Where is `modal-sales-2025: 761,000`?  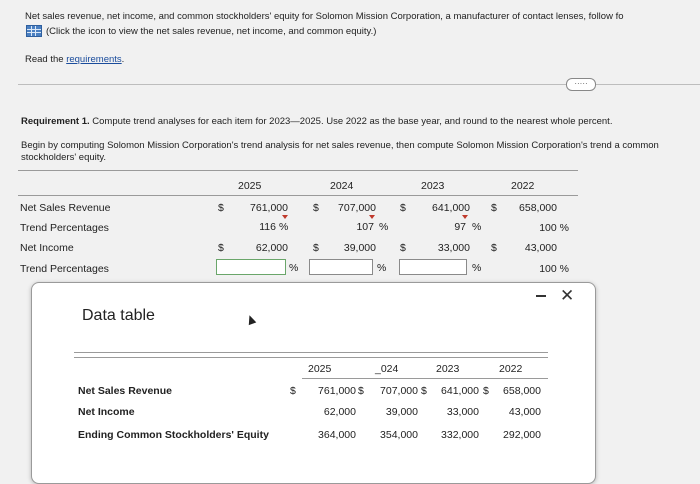
modal-sales-2025: 761,000 is located at coordinates (337, 391).